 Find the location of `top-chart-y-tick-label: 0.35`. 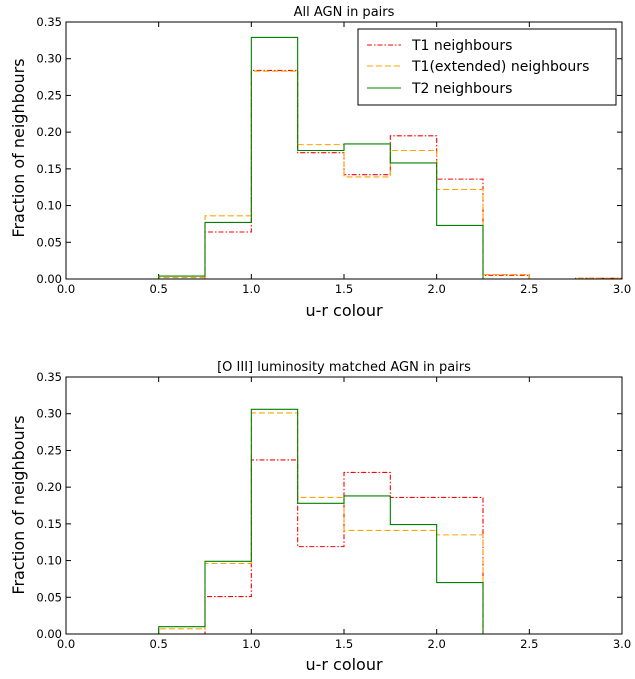

top-chart-y-tick-label: 0.35 is located at coordinates (49, 22).